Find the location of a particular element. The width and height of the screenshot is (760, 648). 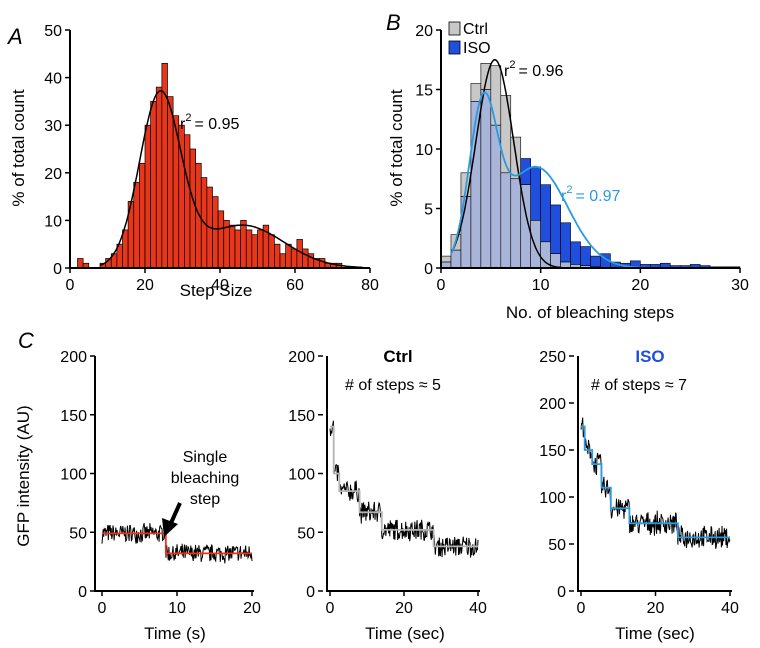

legend-swatch-iso is located at coordinates (454, 47).